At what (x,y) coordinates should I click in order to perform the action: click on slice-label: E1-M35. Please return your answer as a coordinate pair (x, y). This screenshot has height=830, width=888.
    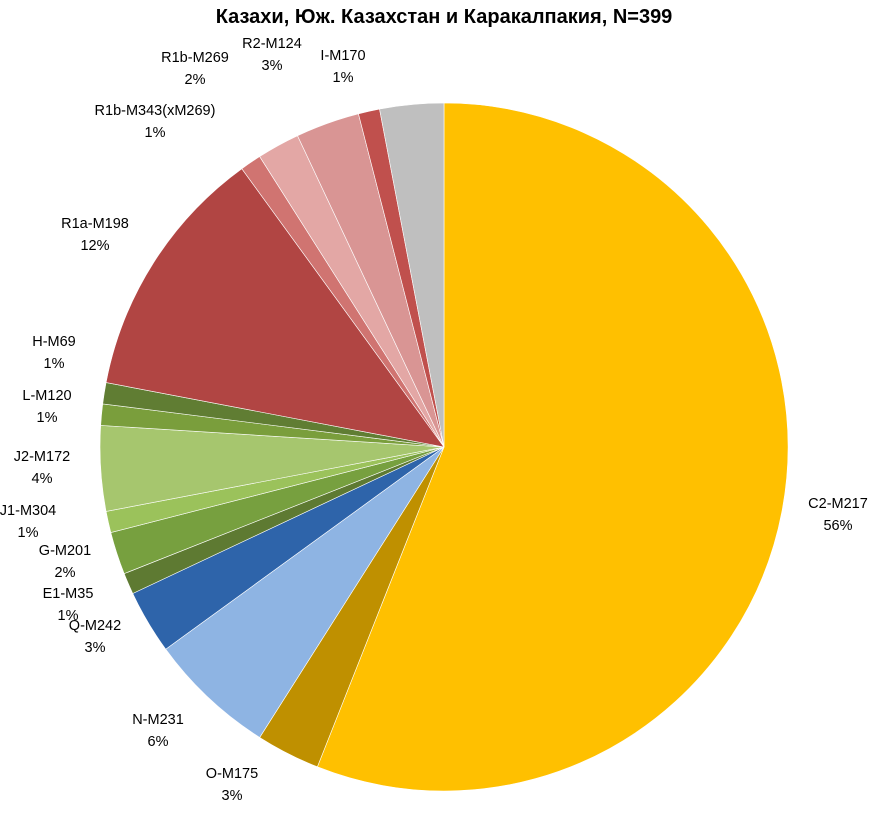
    Looking at the image, I should click on (68, 594).